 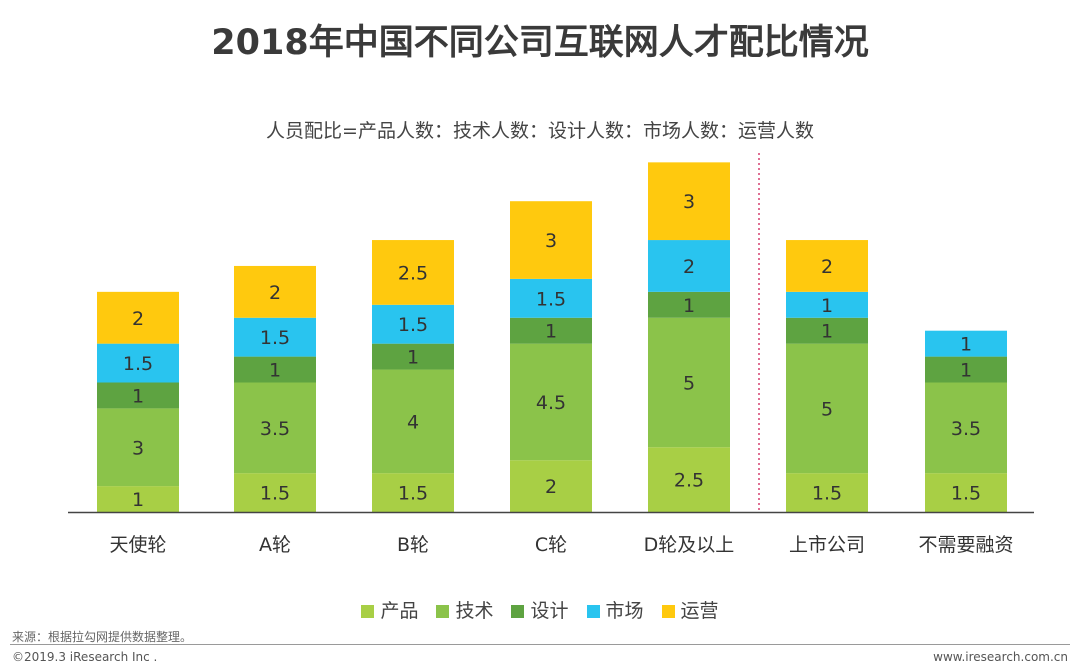 I want to click on bar-segment-运营-5, so click(x=827, y=266).